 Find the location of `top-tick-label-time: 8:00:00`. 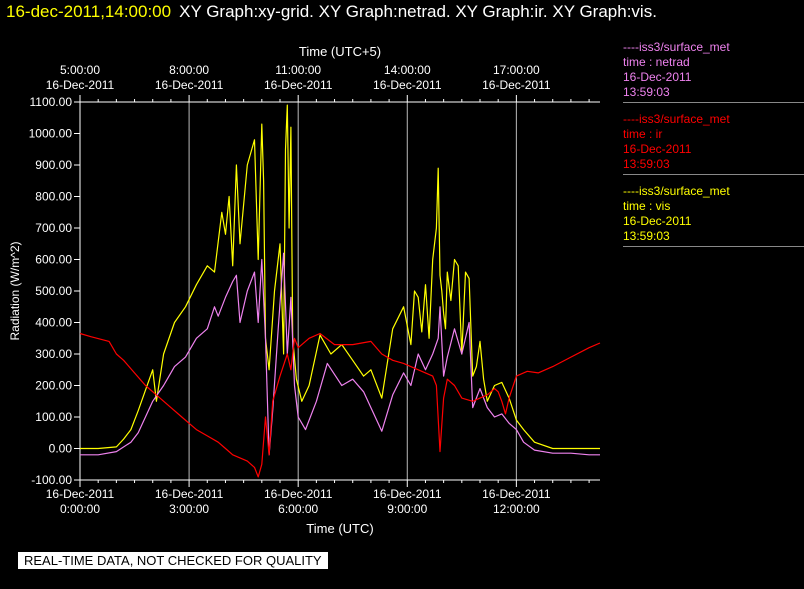

top-tick-label-time: 8:00:00 is located at coordinates (189, 70).